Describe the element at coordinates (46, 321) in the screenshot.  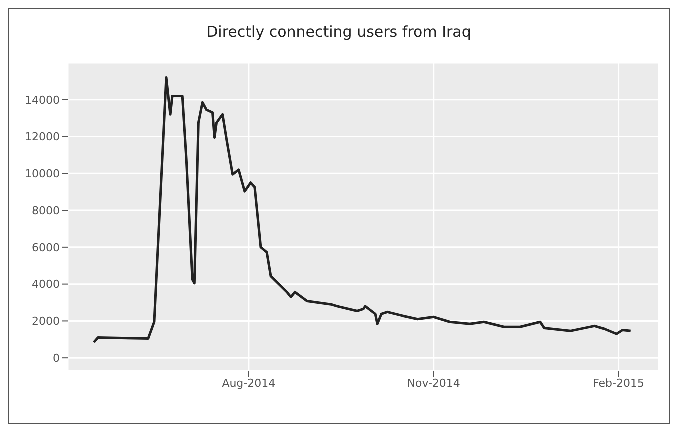
I see `y-tick-label: 2000` at that location.